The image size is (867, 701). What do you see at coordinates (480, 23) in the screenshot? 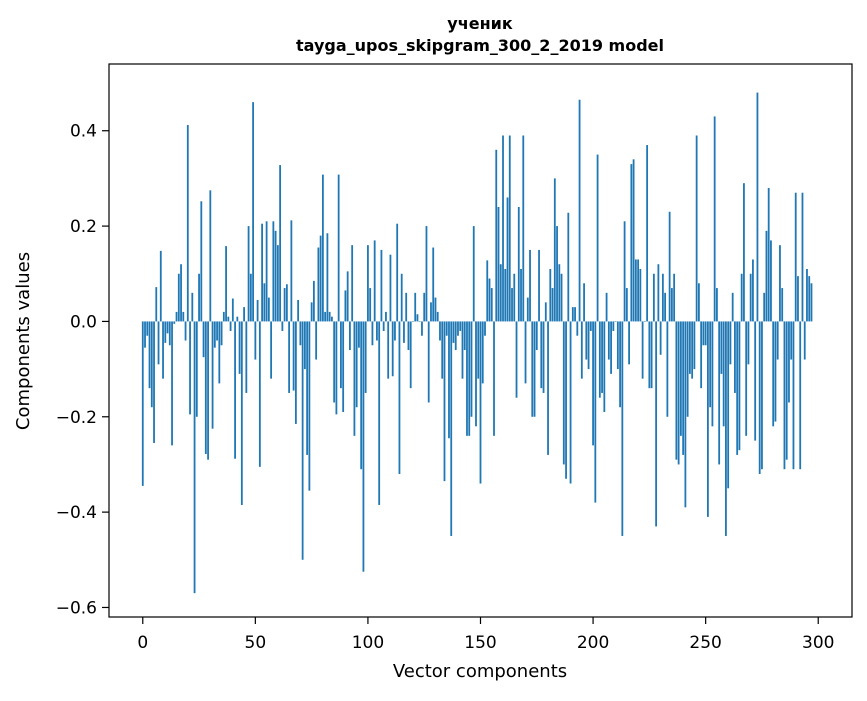
I see `chart-title: ученик` at bounding box center [480, 23].